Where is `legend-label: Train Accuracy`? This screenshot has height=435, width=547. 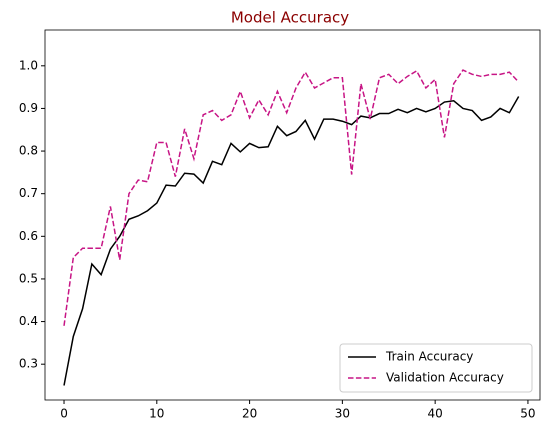
legend-label: Train Accuracy is located at coordinates (429, 357).